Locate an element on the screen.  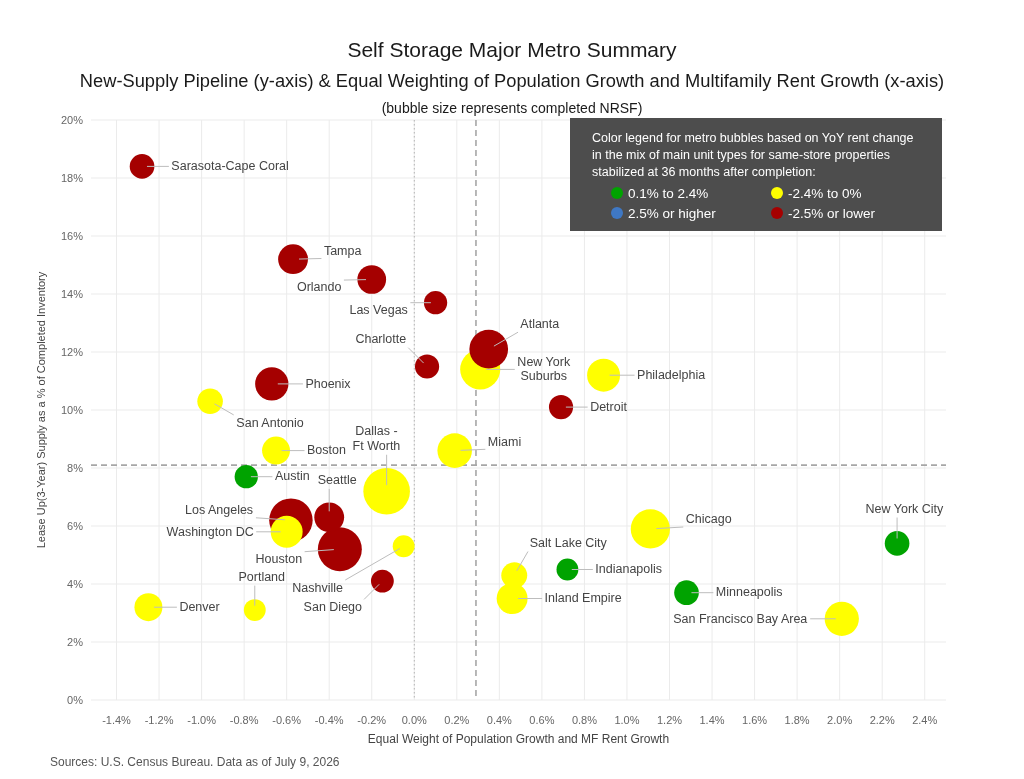
x-tick-label: 1.4% is located at coordinates (712, 720).